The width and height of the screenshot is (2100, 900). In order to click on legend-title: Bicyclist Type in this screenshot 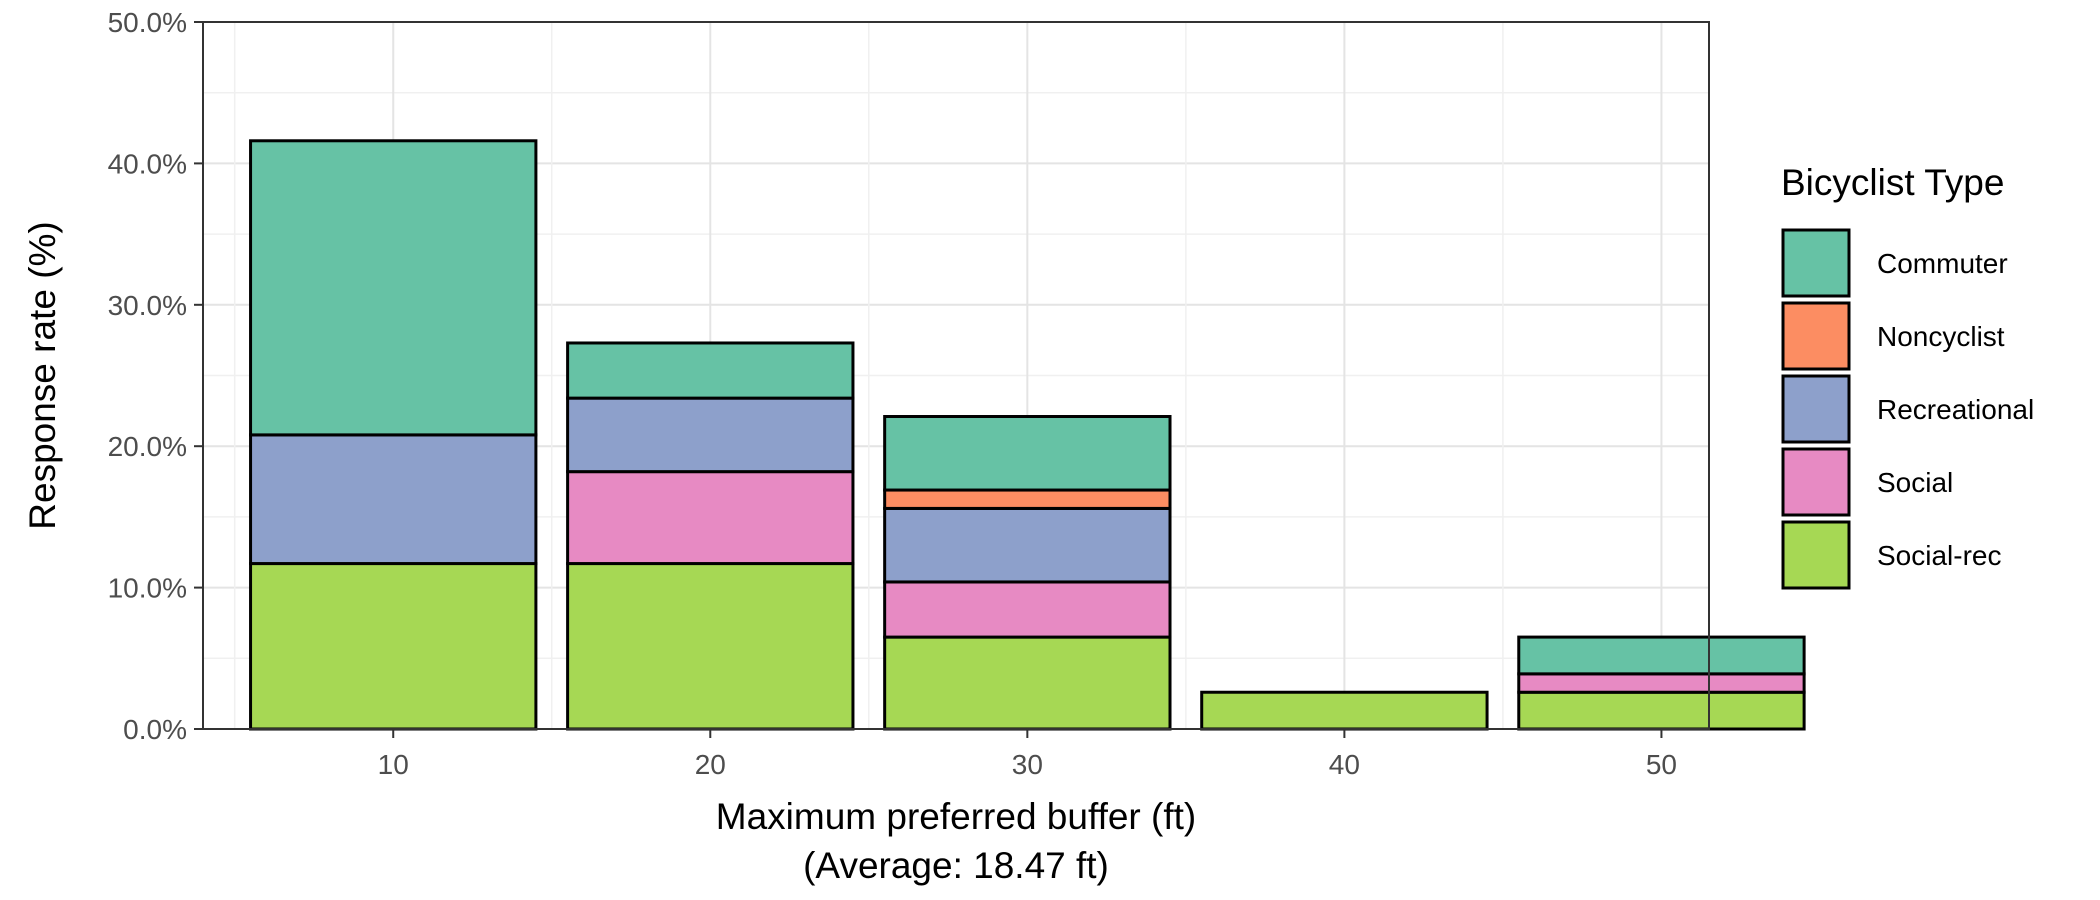, I will do `click(1892, 182)`.